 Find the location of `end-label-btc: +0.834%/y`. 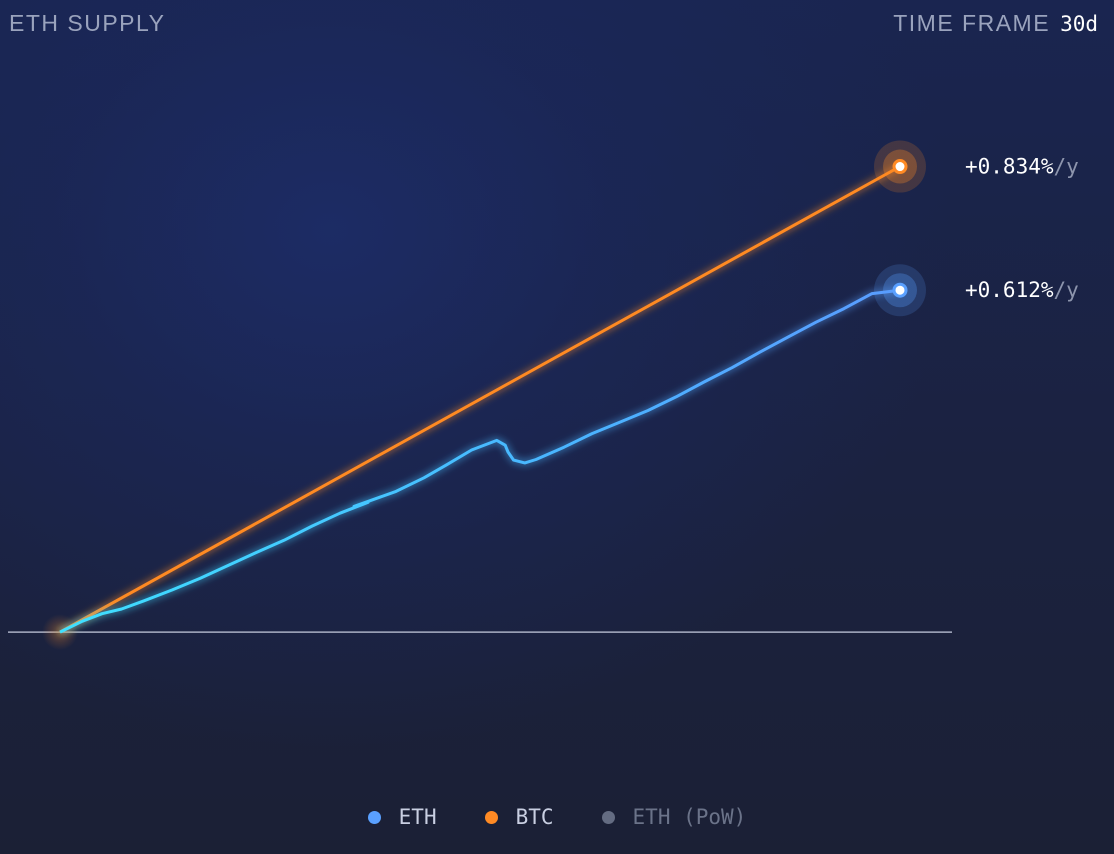

end-label-btc: +0.834%/y is located at coordinates (1022, 167).